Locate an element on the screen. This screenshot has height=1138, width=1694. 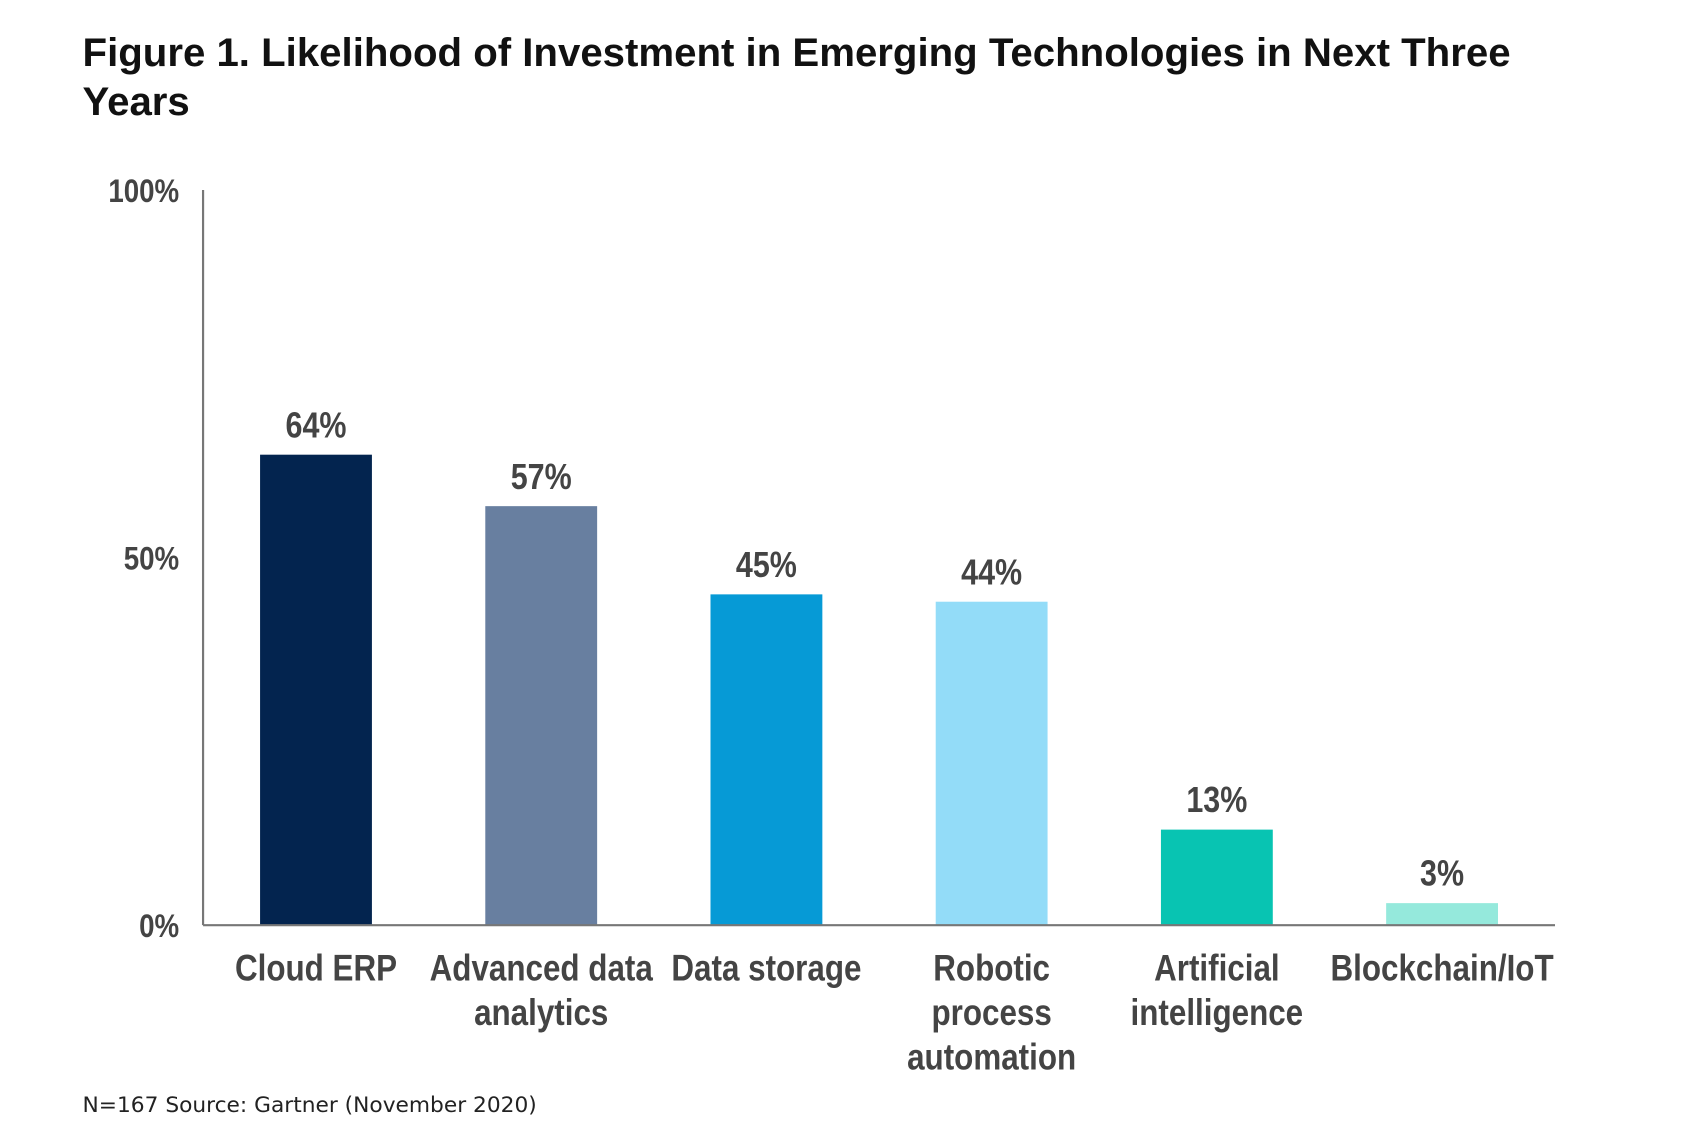
x-tick-label: Advanced data is located at coordinates (542, 968).